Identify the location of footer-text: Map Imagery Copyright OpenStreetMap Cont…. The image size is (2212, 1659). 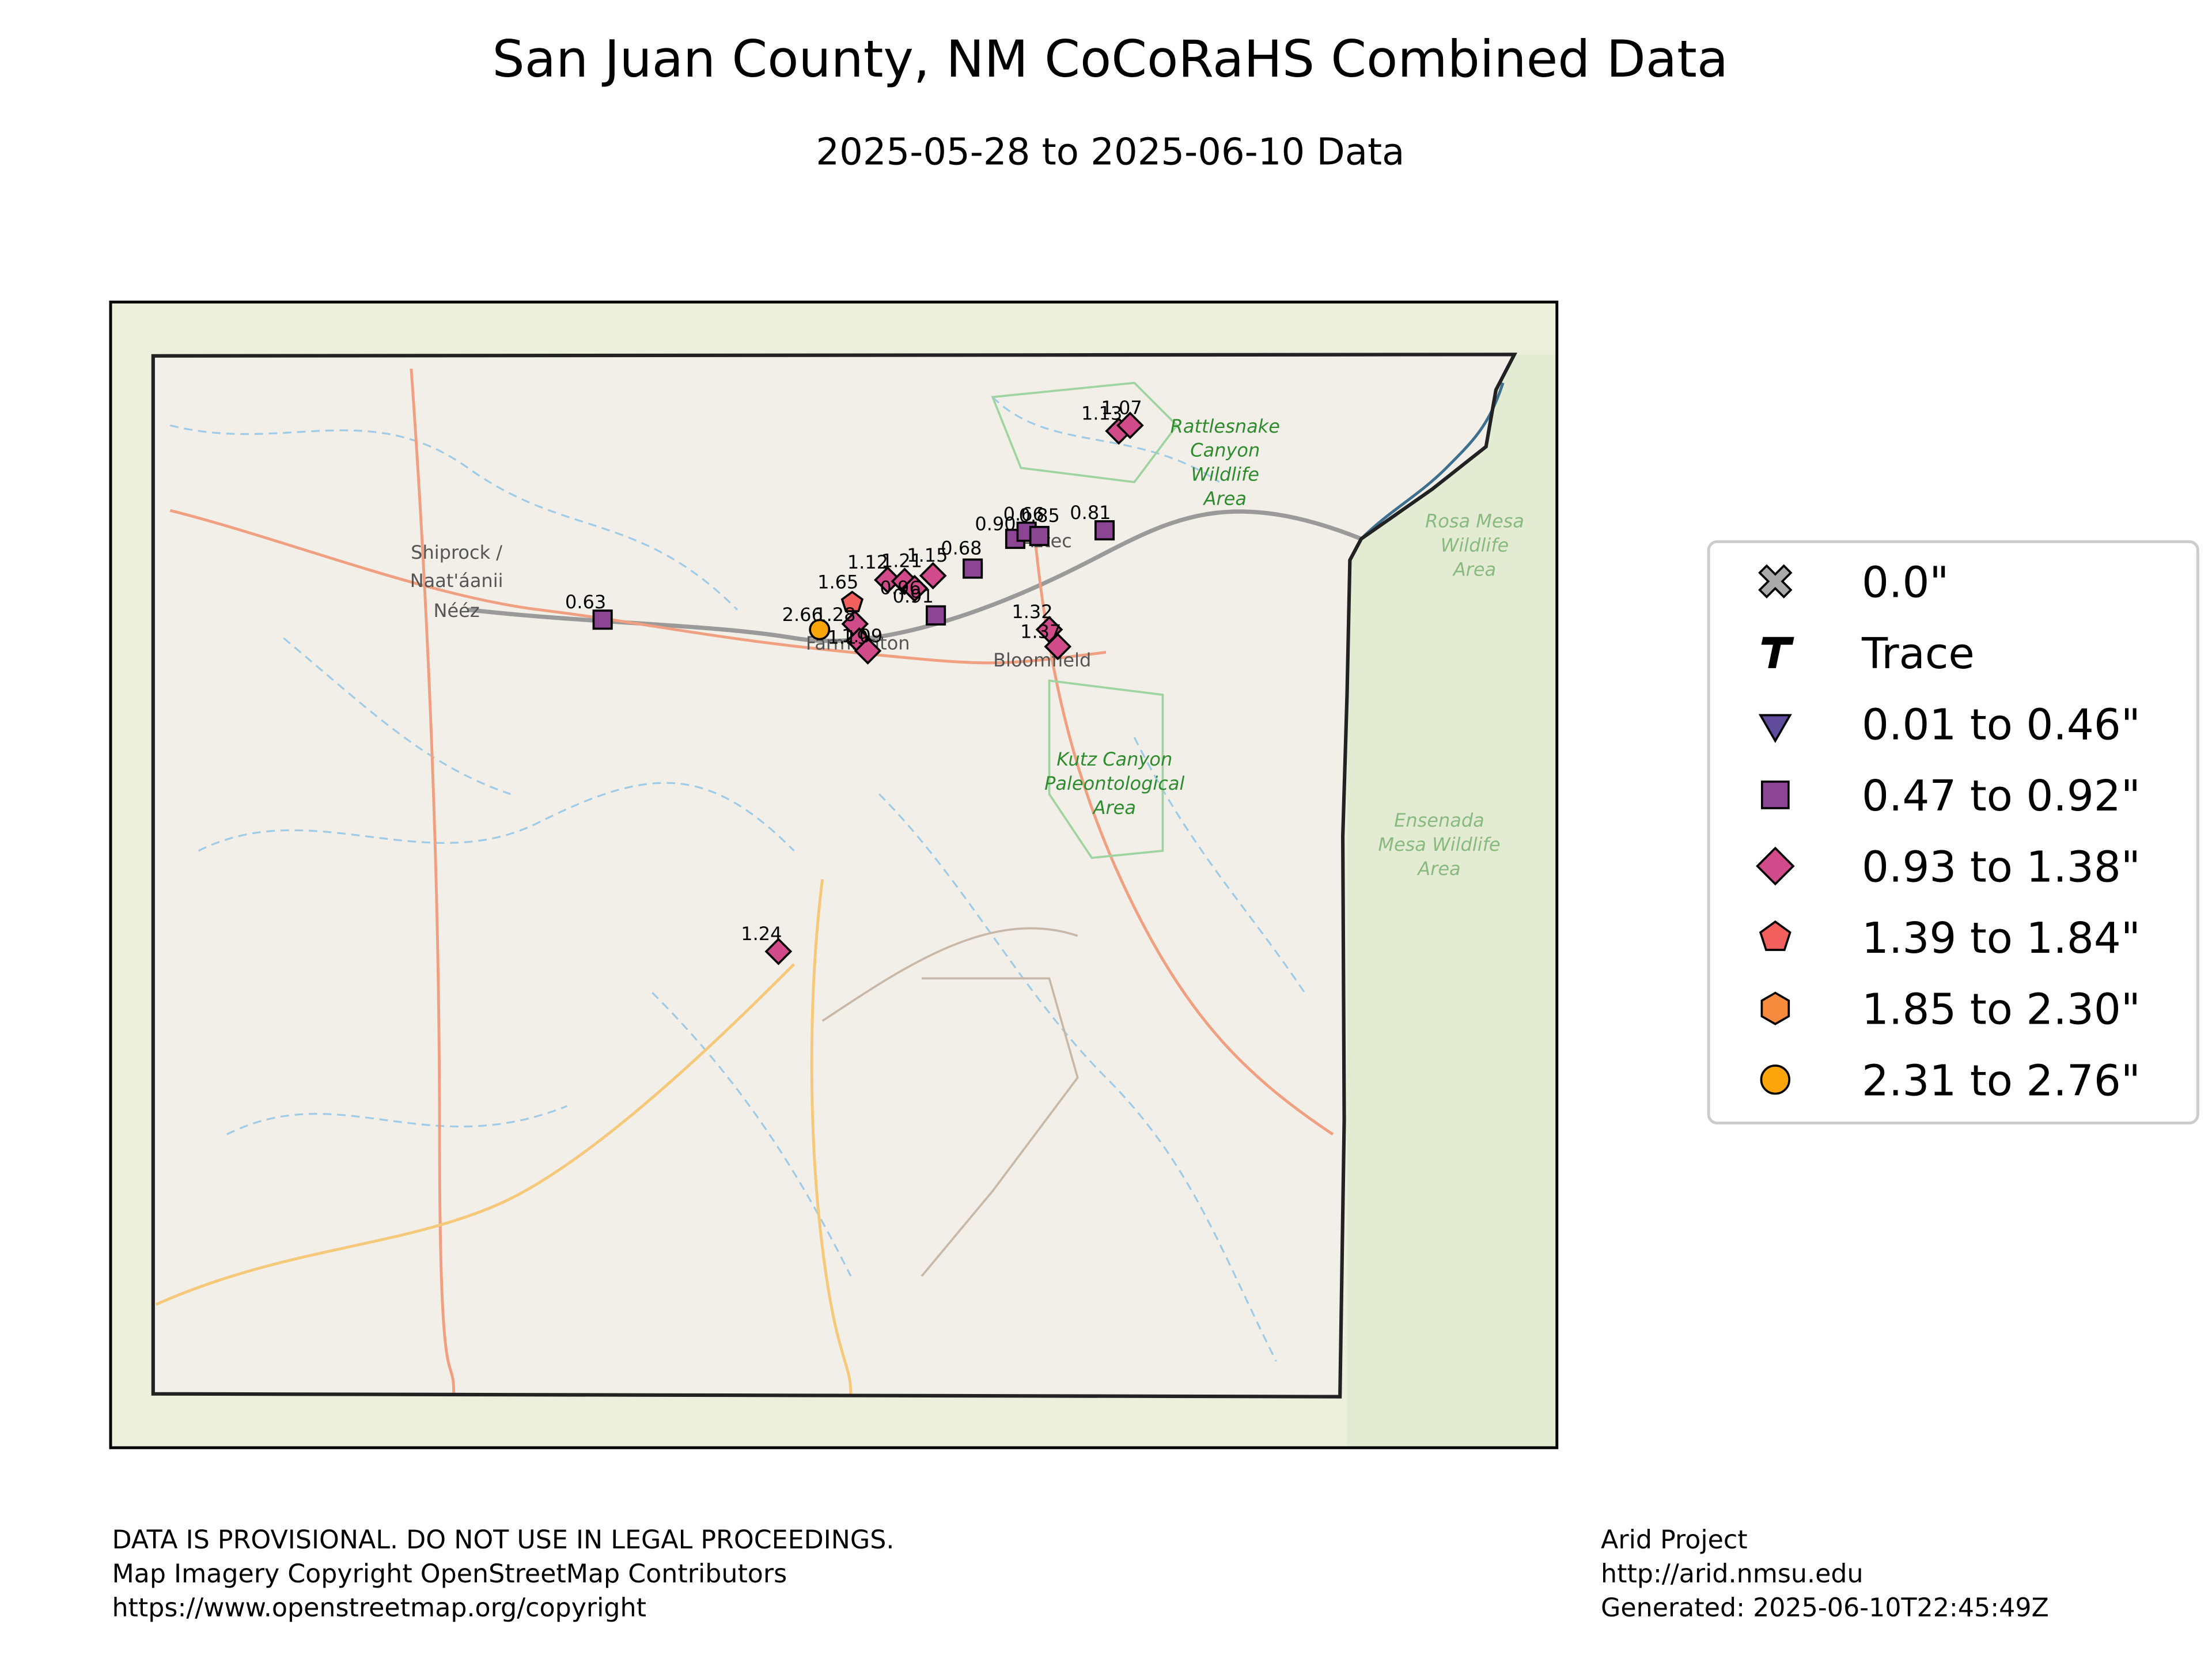
(449, 1574).